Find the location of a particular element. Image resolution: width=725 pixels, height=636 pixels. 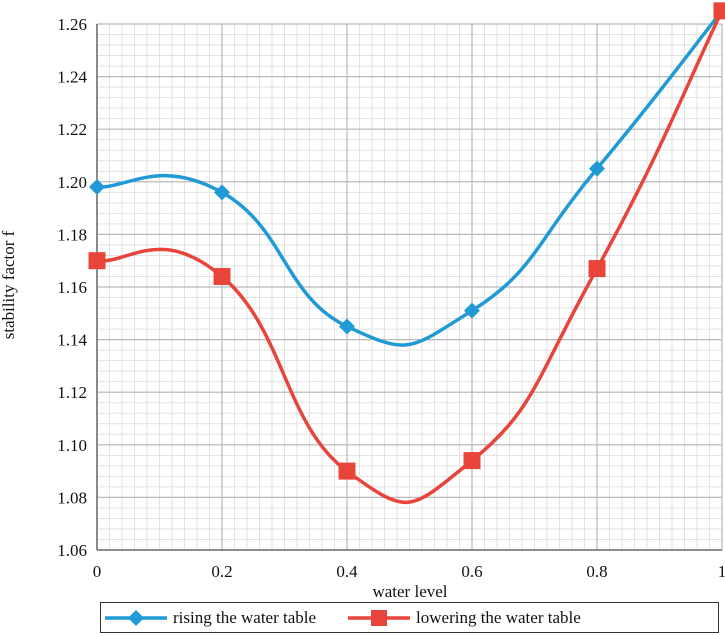

legend-label-rising: rising the water table is located at coordinates (245, 617).